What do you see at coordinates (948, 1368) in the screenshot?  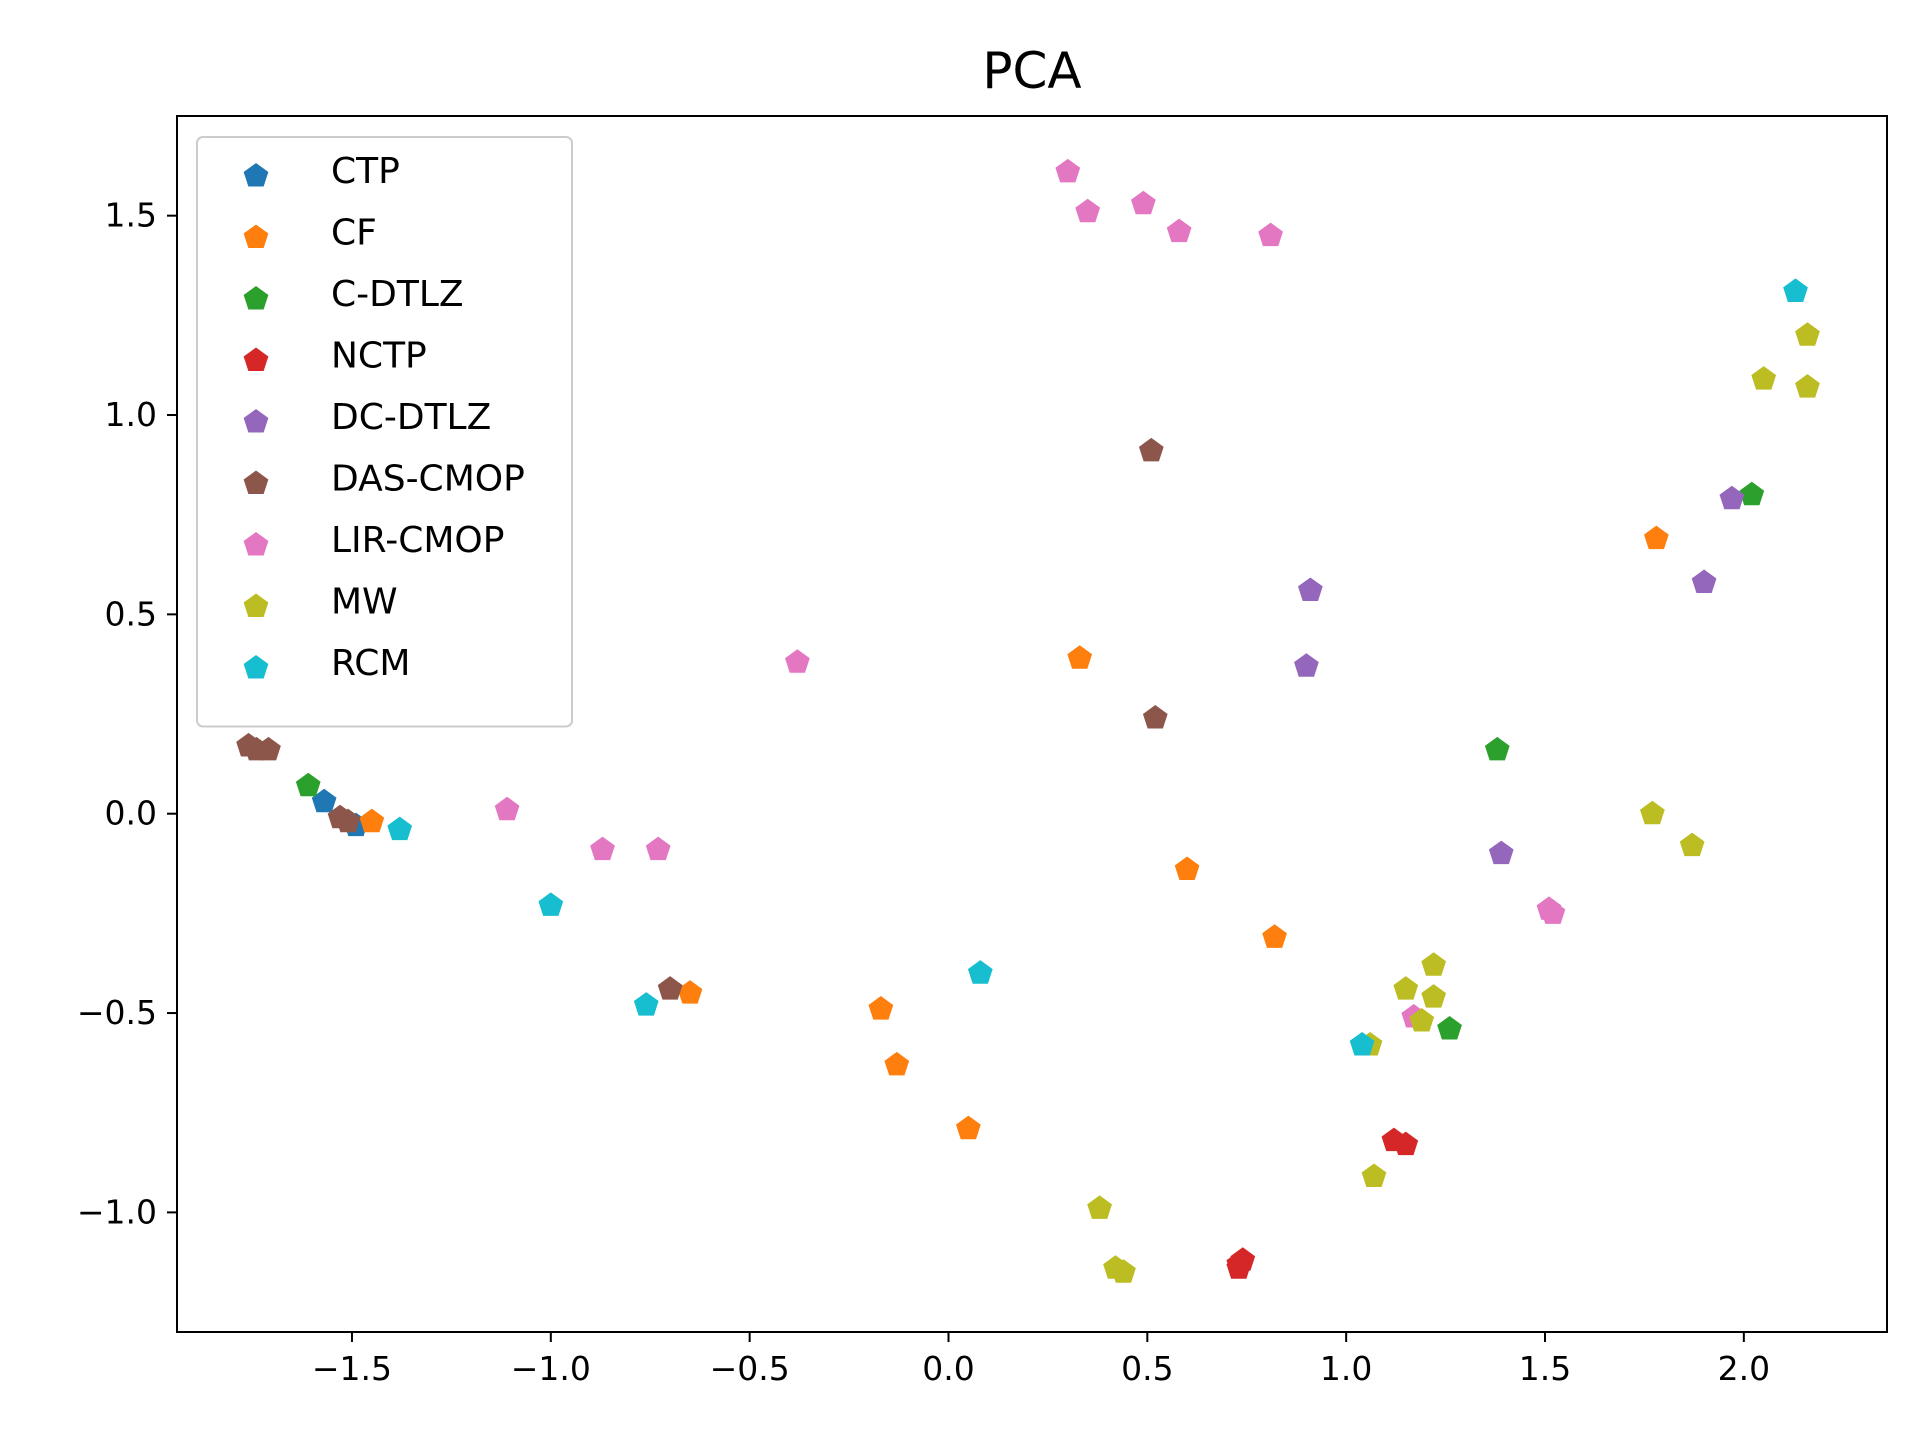 I see `x-tick-label: 0.0` at bounding box center [948, 1368].